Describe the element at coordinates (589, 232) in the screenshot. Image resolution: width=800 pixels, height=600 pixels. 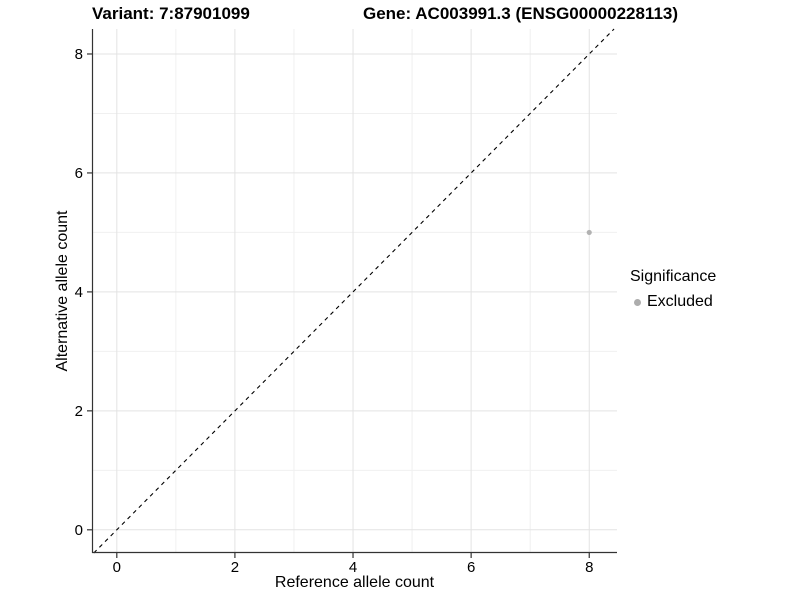
I see `data-point` at that location.